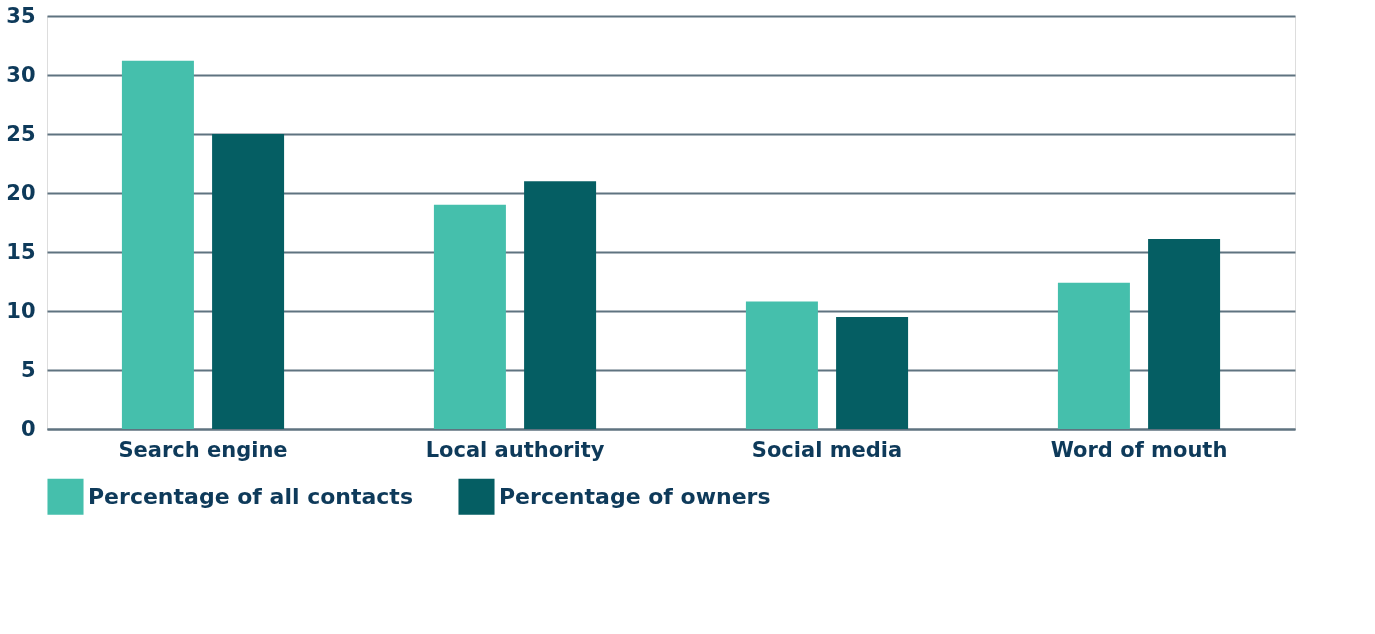 The image size is (1375, 634). What do you see at coordinates (21, 74) in the screenshot?
I see `y-tick-label: 30` at bounding box center [21, 74].